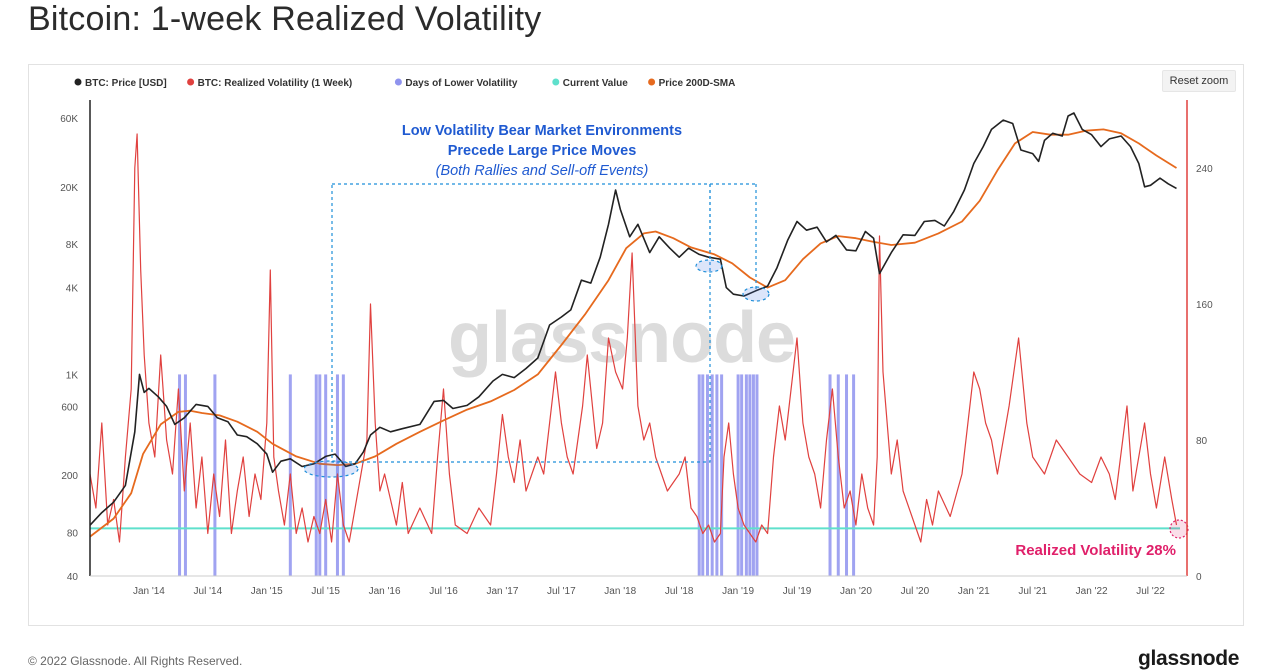  What do you see at coordinates (1204, 373) in the screenshot?
I see `y-right-axis: 240 160 80 0` at bounding box center [1204, 373].